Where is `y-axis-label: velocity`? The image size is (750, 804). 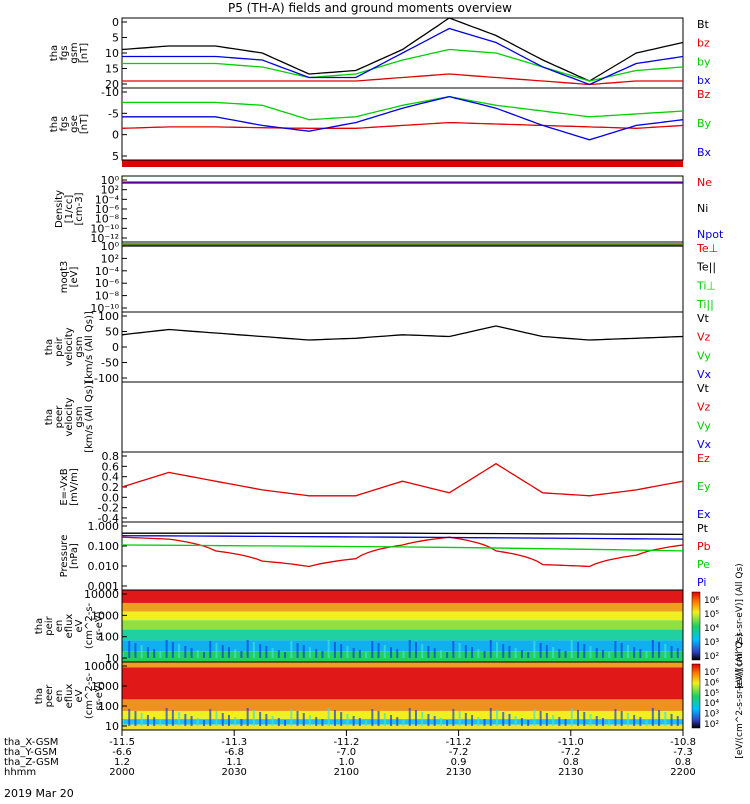 y-axis-label: velocity is located at coordinates (69, 346).